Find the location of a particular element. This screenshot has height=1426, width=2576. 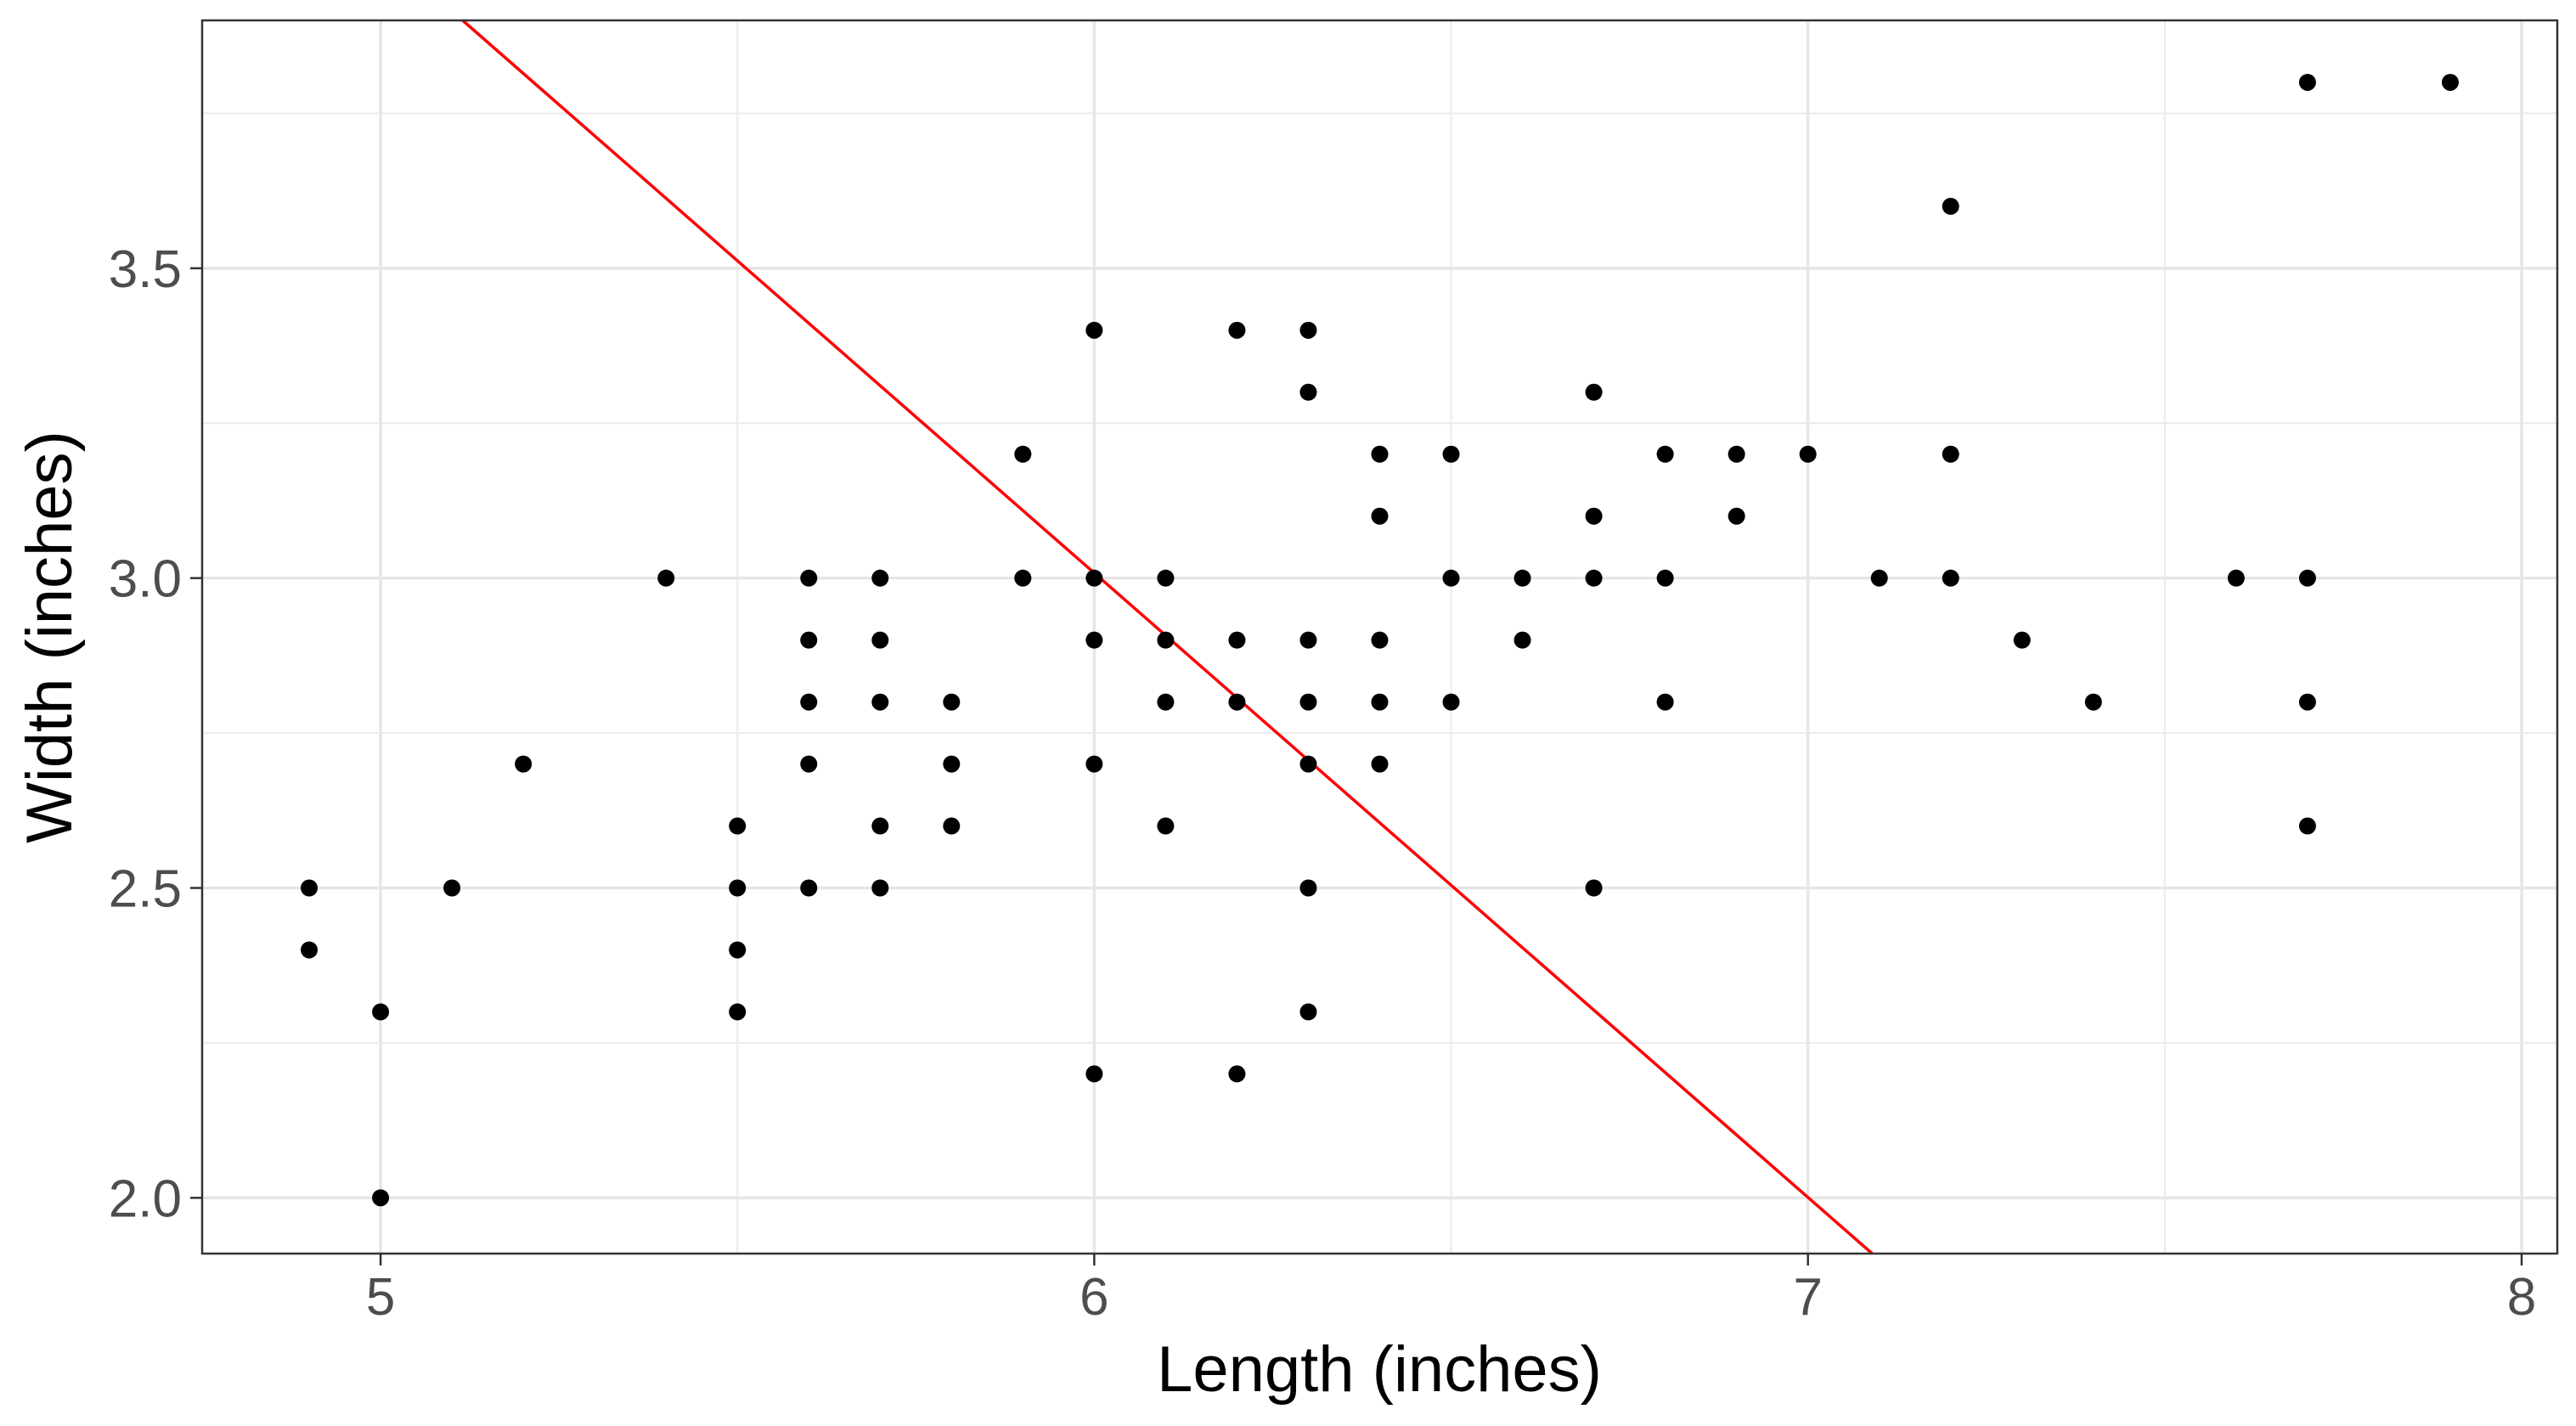

x-tick-label: 5 is located at coordinates (380, 1297).